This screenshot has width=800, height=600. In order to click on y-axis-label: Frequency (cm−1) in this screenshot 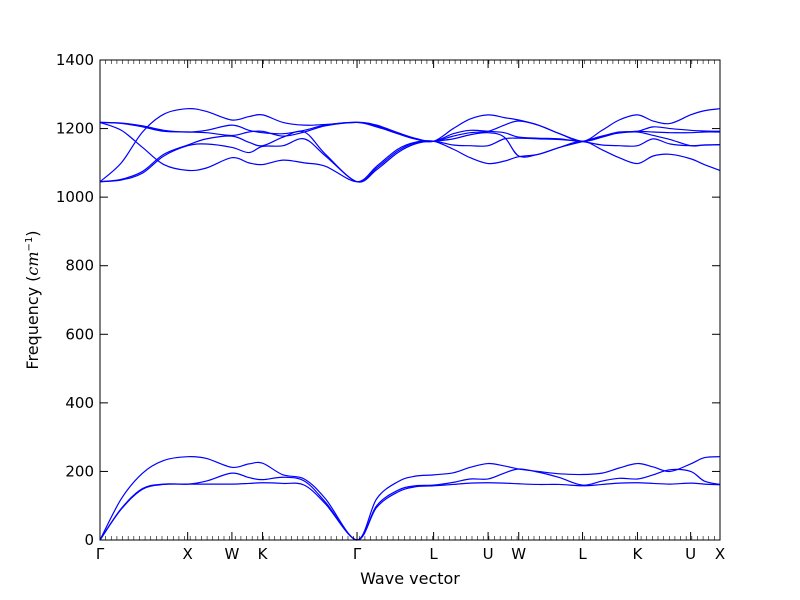, I will do `click(32, 299)`.